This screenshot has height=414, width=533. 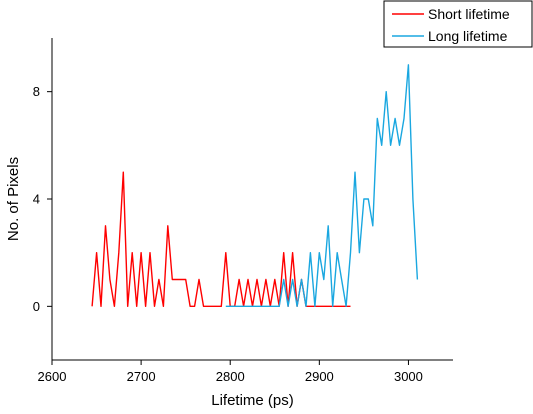 What do you see at coordinates (42, 199) in the screenshot?
I see `y-ticks: 0 4 8` at bounding box center [42, 199].